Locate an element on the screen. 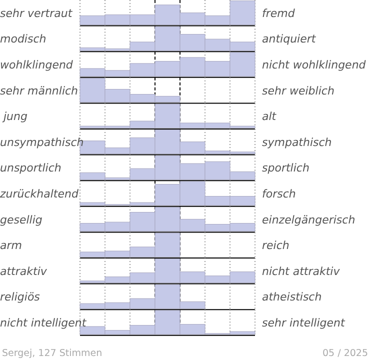 This screenshot has width=370, height=360. y-axis-title: wohlklingend is located at coordinates (37, 65).